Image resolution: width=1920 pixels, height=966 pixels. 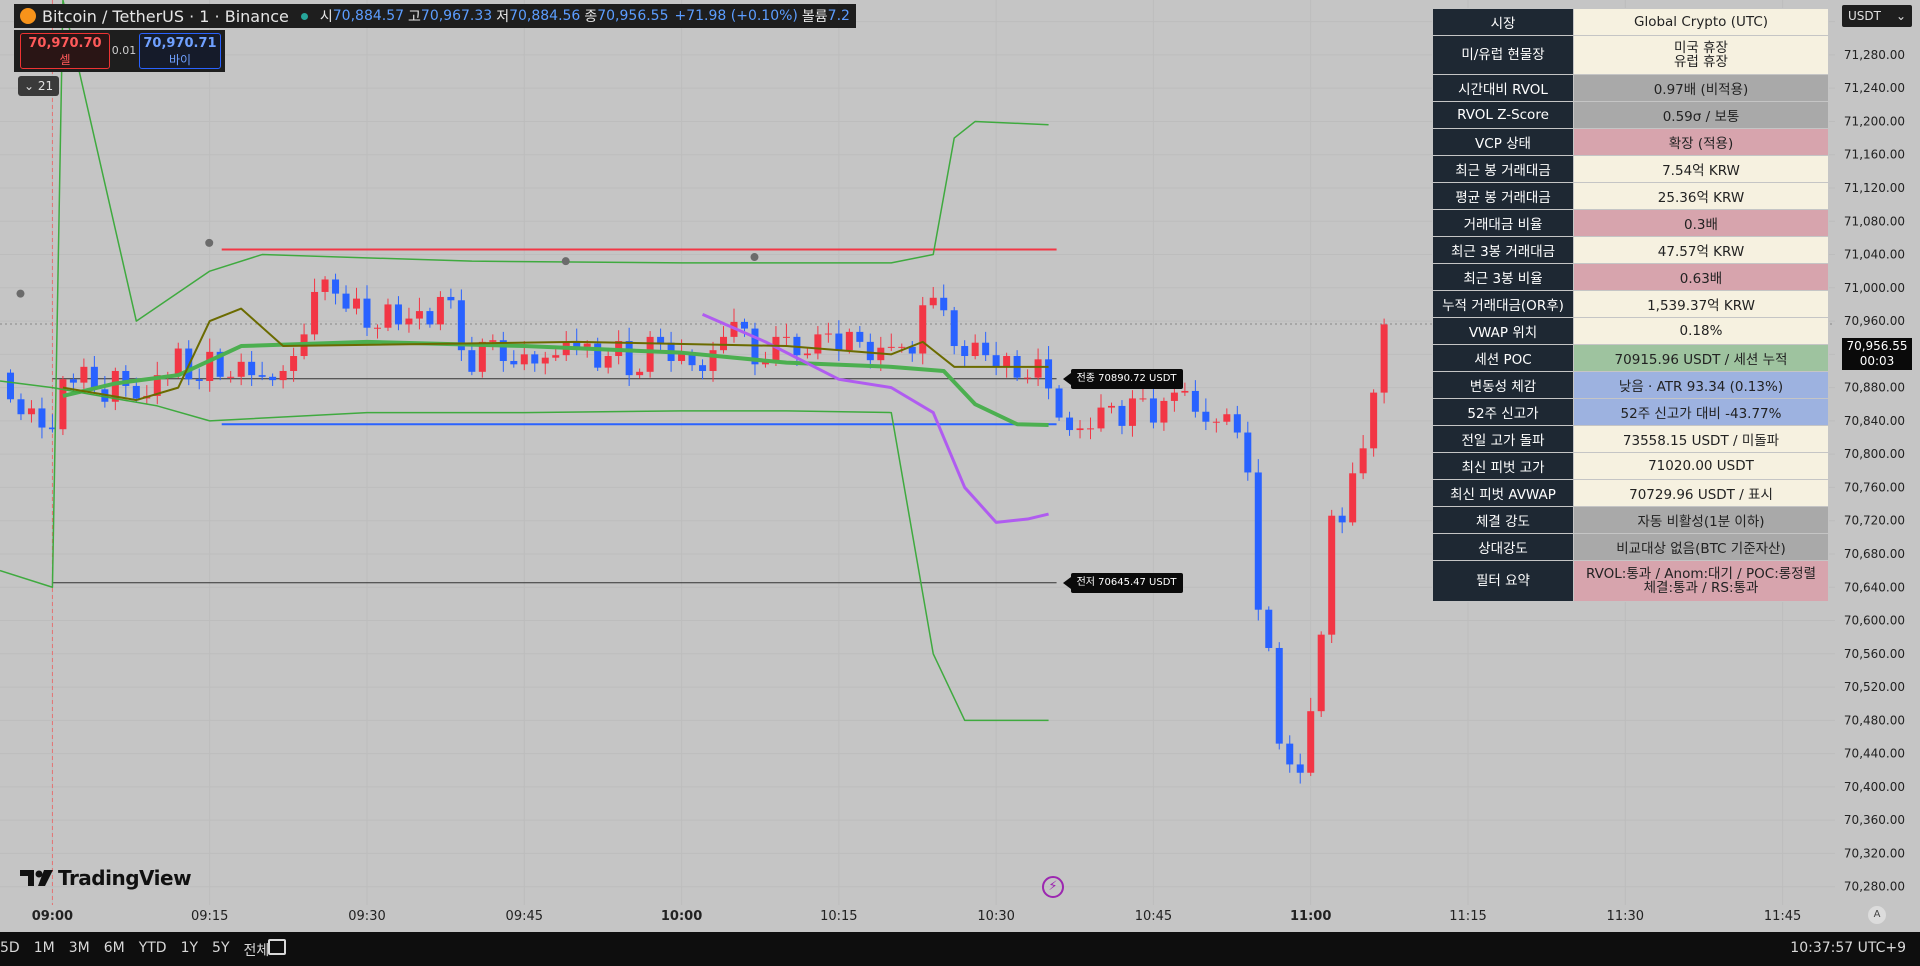 I want to click on tradingview-logo: TradingView, so click(x=106, y=878).